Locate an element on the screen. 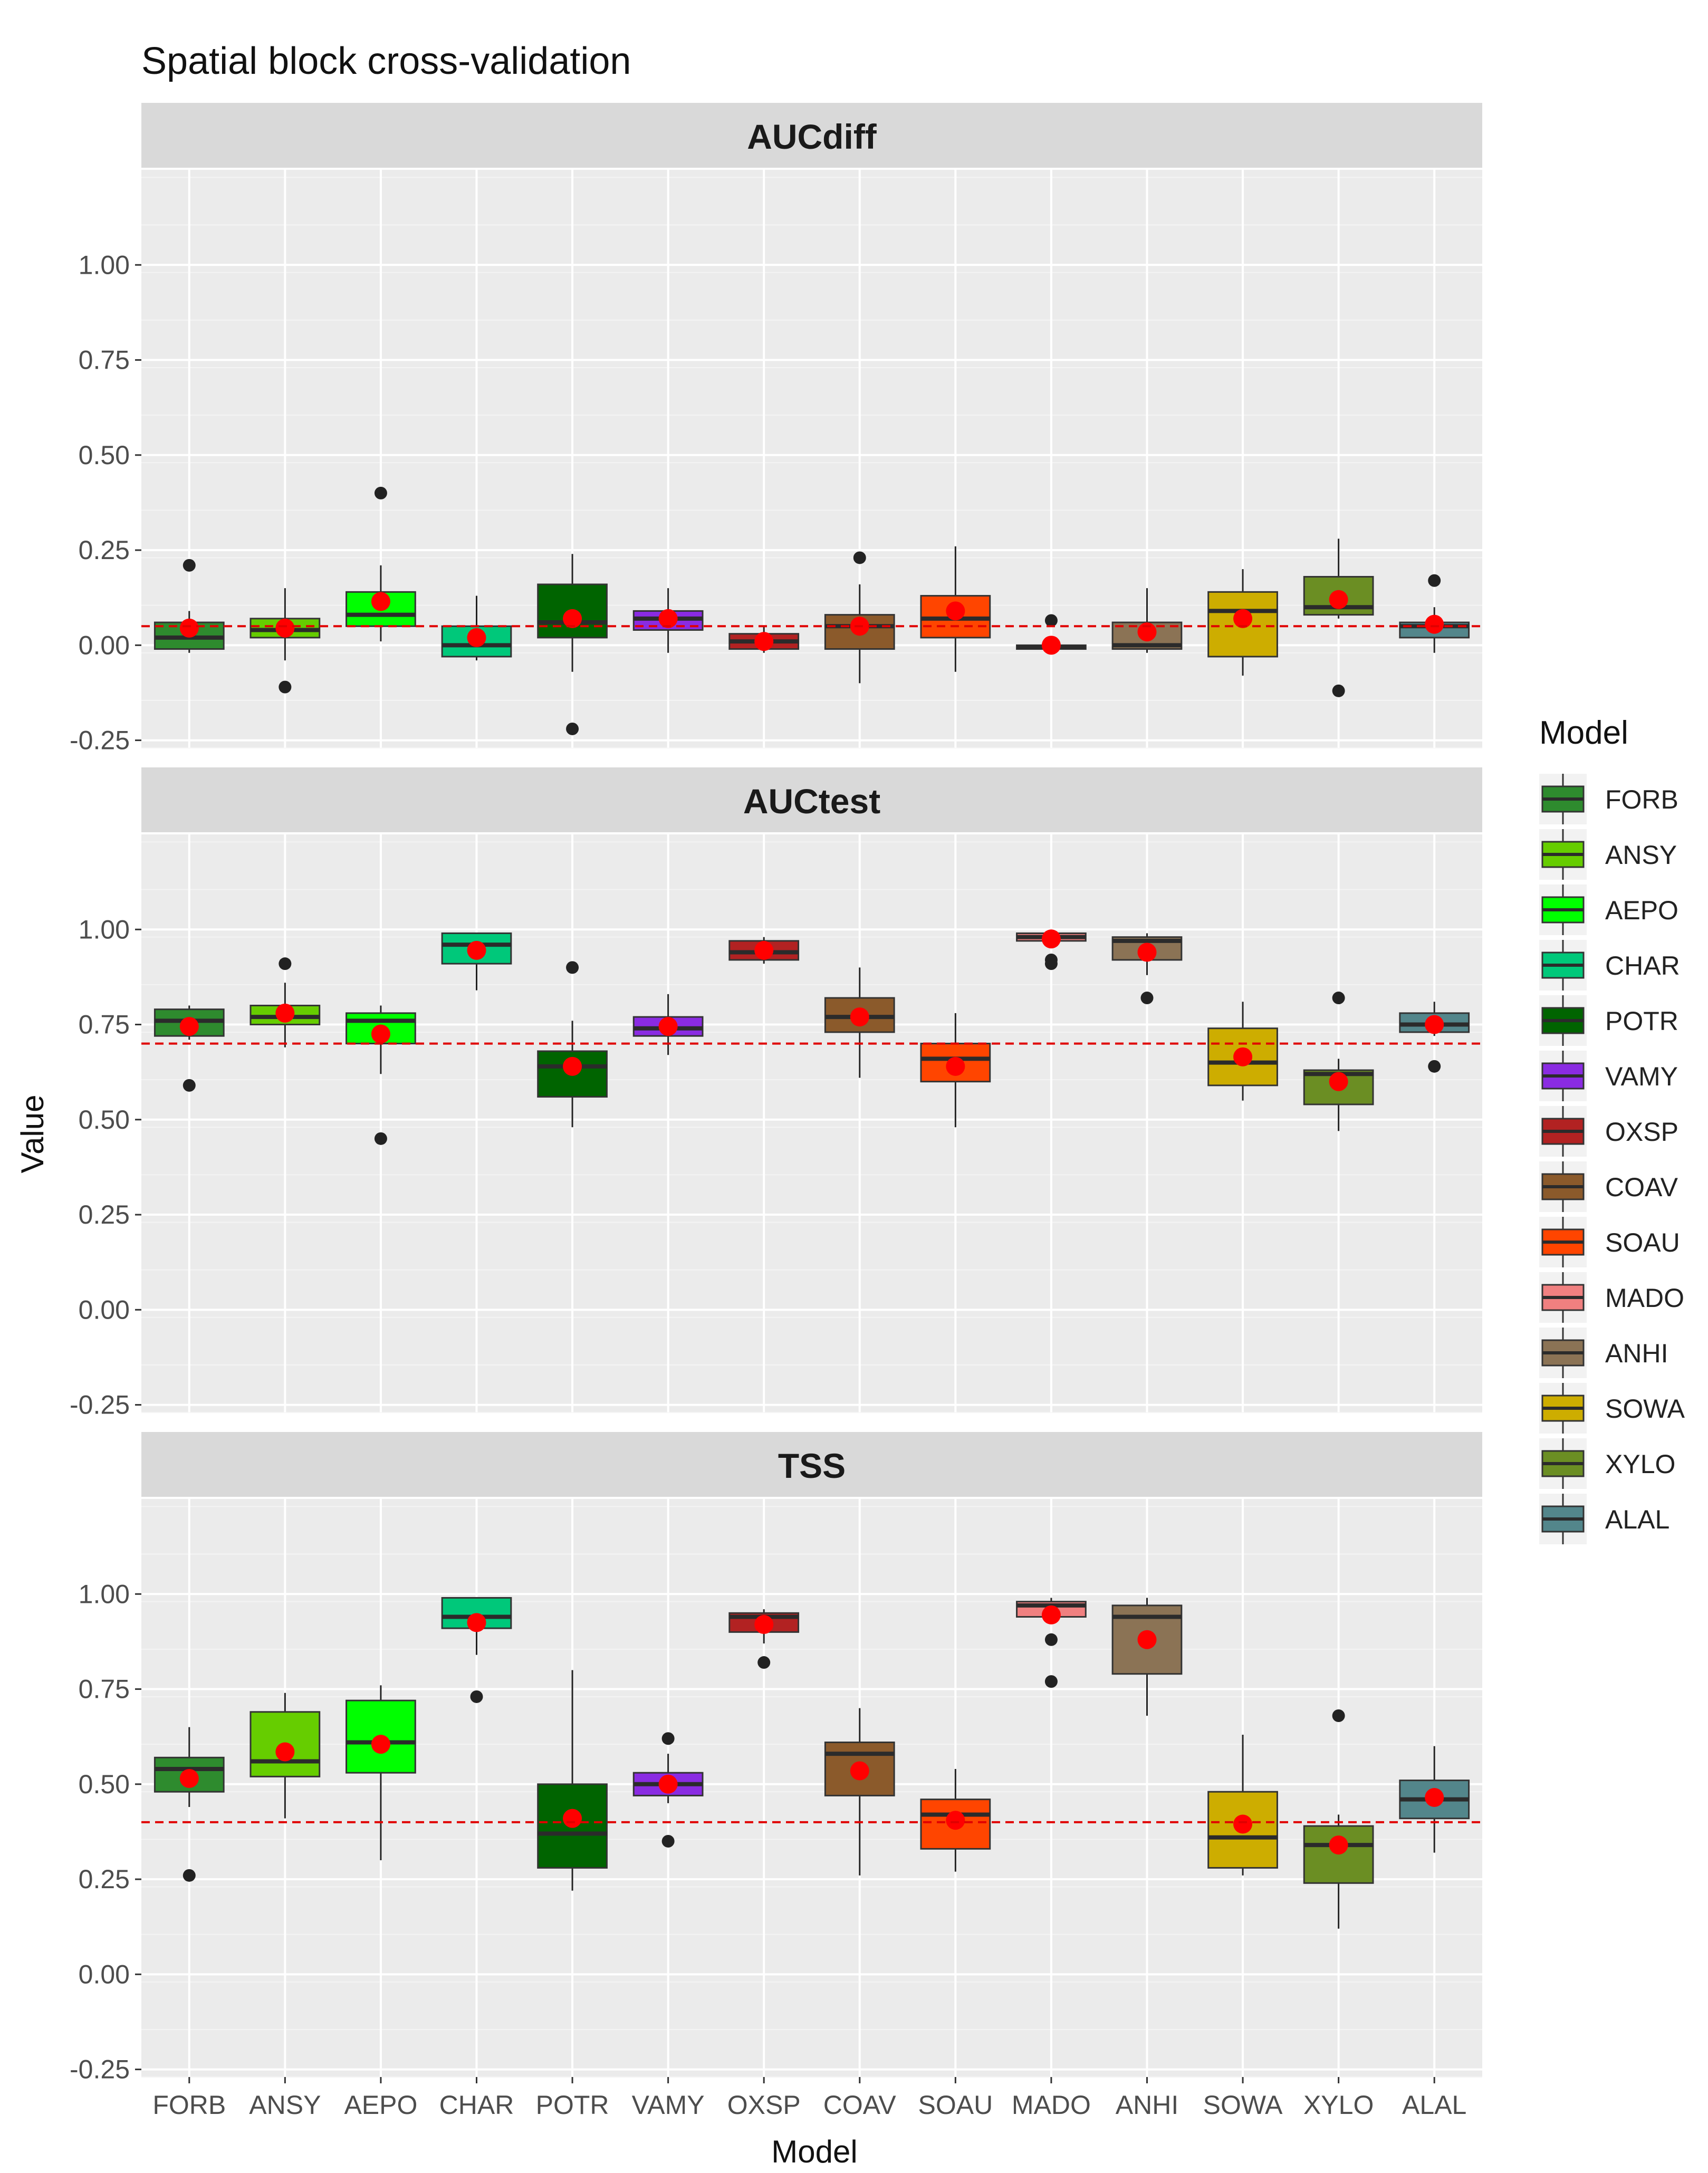  legend-item-potr: POTR is located at coordinates (1608, 1020).